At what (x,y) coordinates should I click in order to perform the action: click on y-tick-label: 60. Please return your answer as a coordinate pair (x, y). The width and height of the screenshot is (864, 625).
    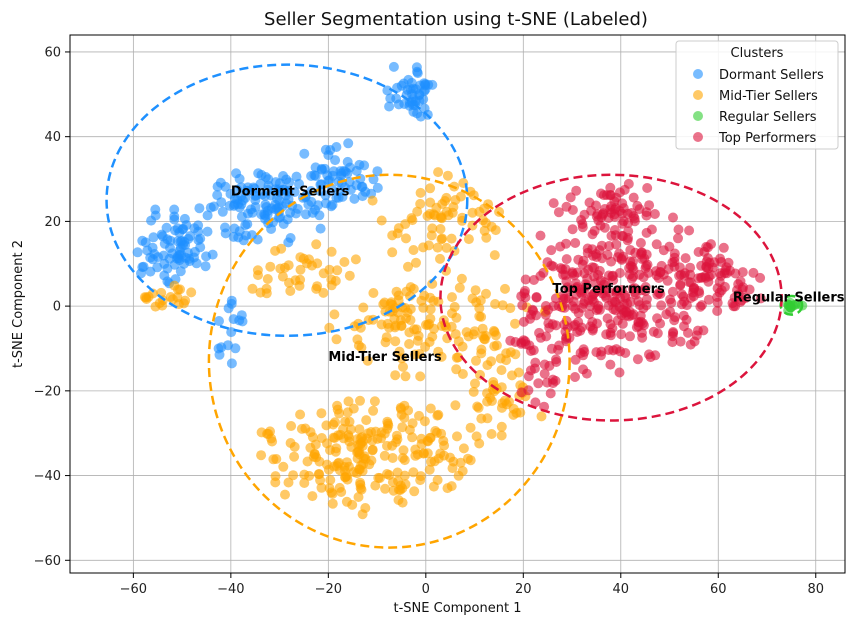
    Looking at the image, I should click on (52, 52).